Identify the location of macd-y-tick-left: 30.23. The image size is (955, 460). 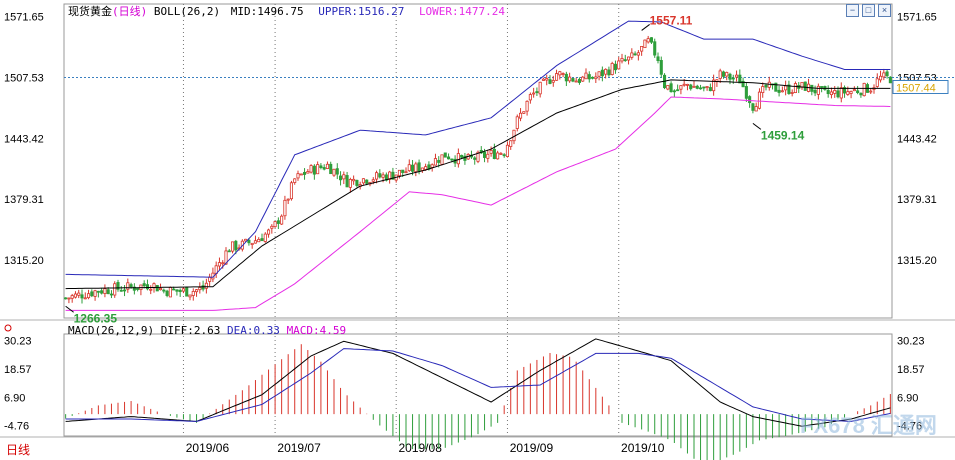
(18, 342).